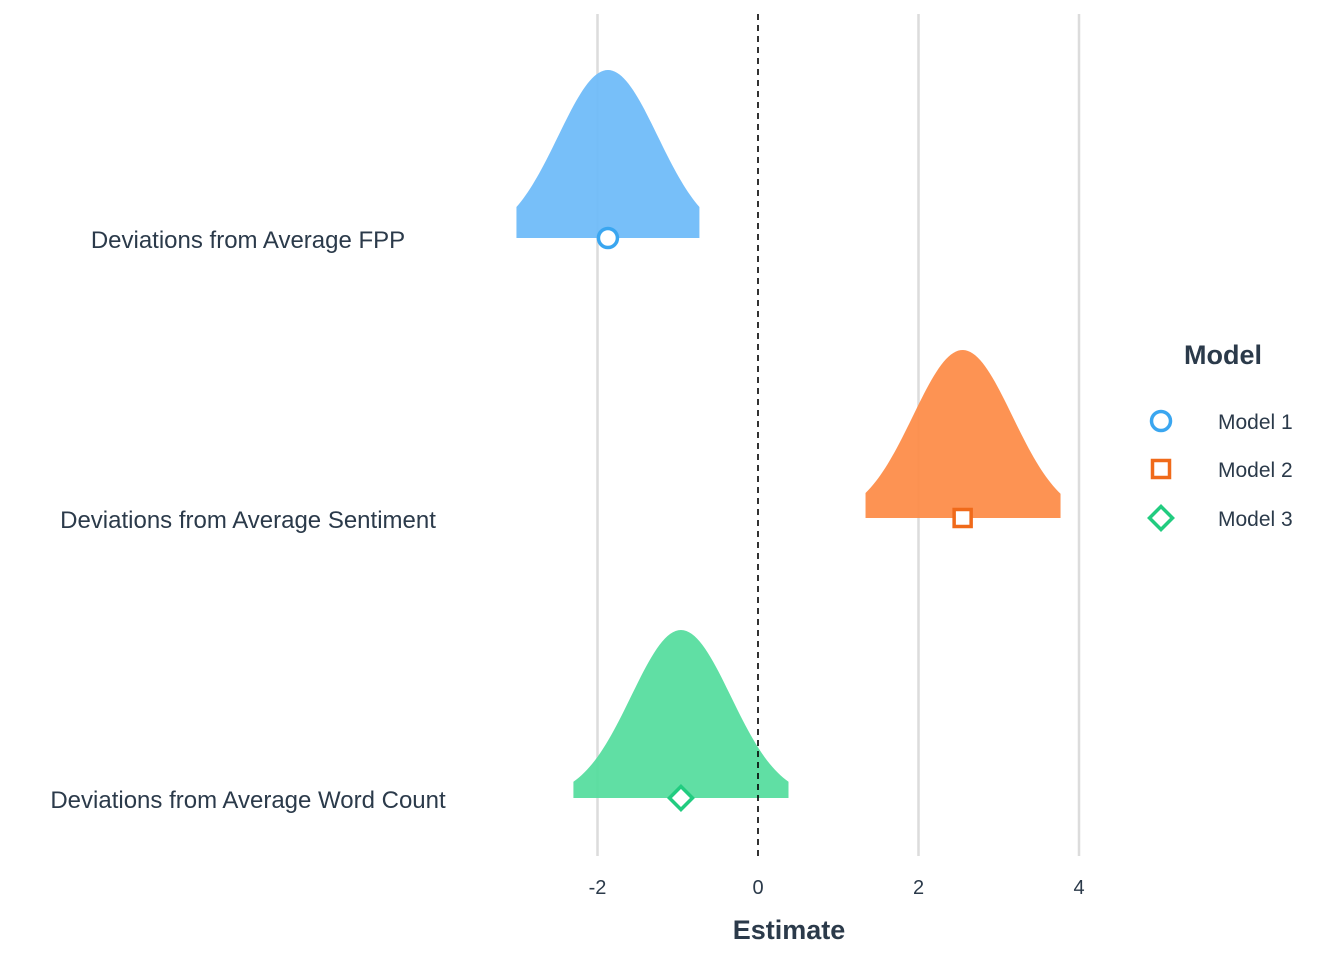 The image size is (1344, 960). Describe the element at coordinates (1161, 421) in the screenshot. I see `legend-circle-icon` at that location.